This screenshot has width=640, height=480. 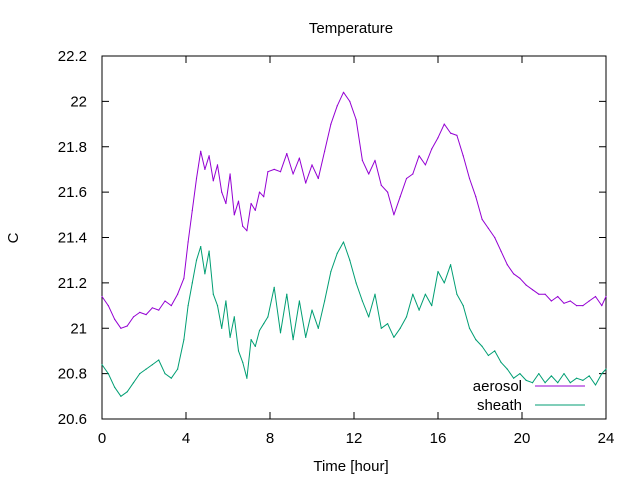 I want to click on legend: aerosol sheath, so click(x=529, y=396).